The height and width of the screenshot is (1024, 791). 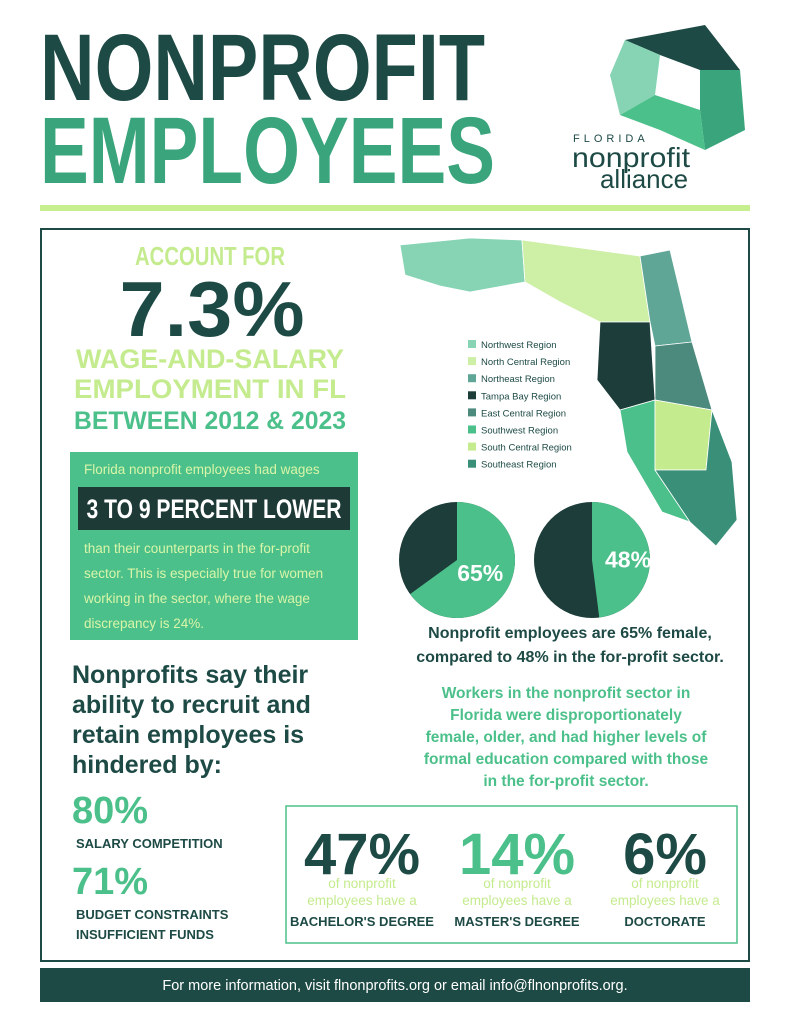 I want to click on headline-text: EMPLOYMENT IN FL, so click(x=210, y=389).